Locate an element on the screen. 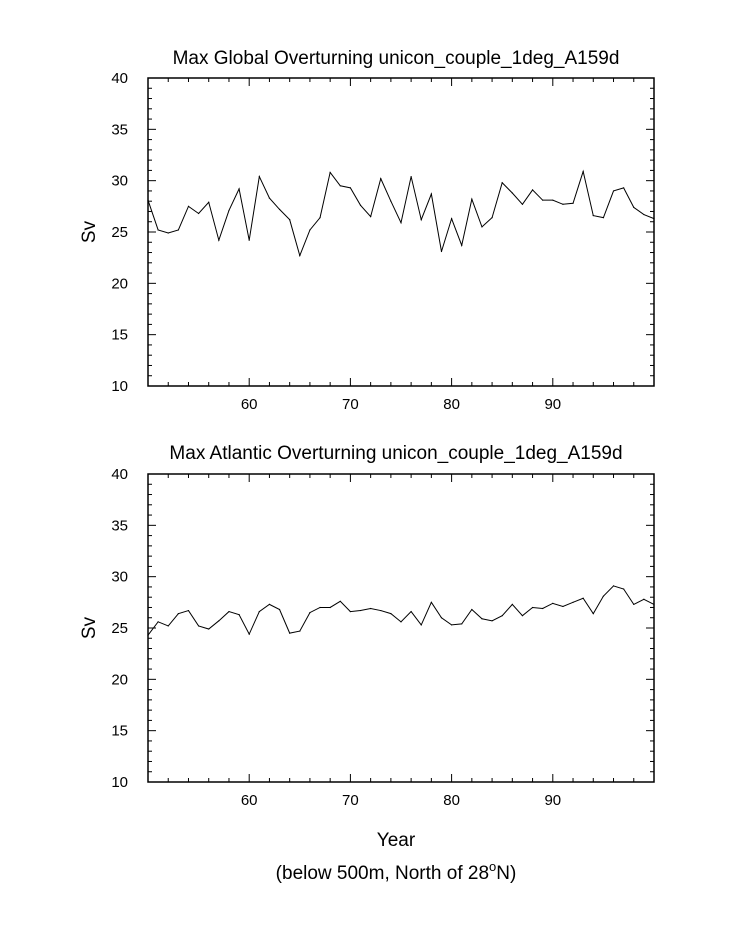  caption-degree-sup: o is located at coordinates (492, 866).